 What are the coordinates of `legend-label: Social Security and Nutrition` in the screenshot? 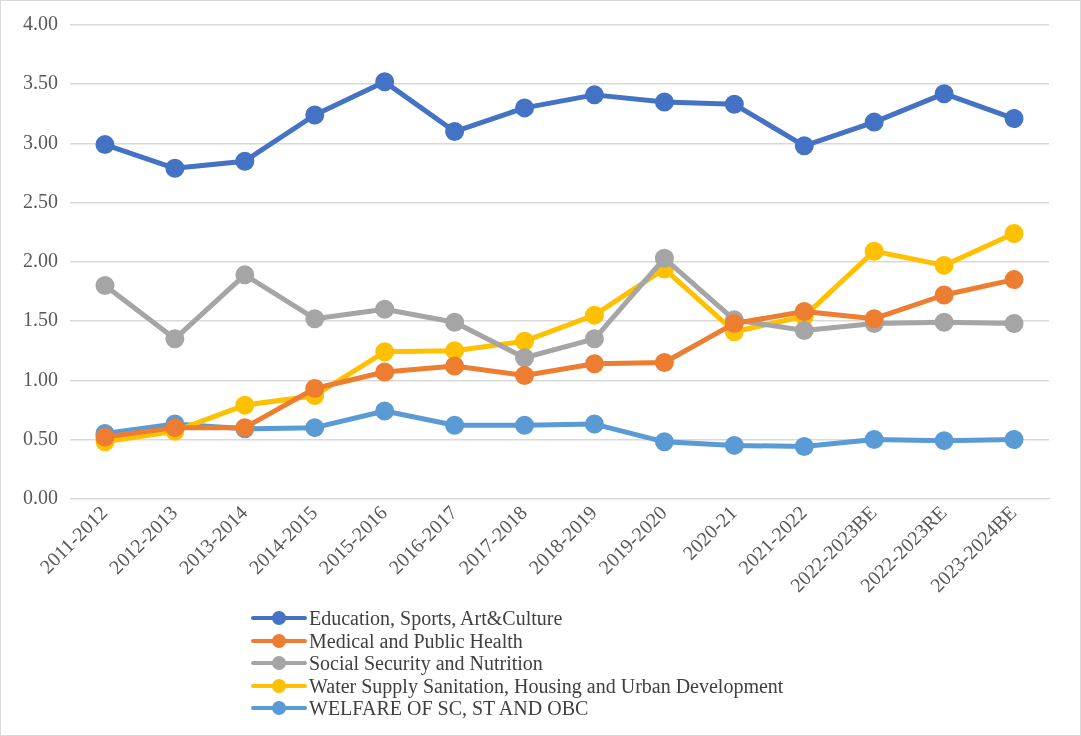 It's located at (426, 663).